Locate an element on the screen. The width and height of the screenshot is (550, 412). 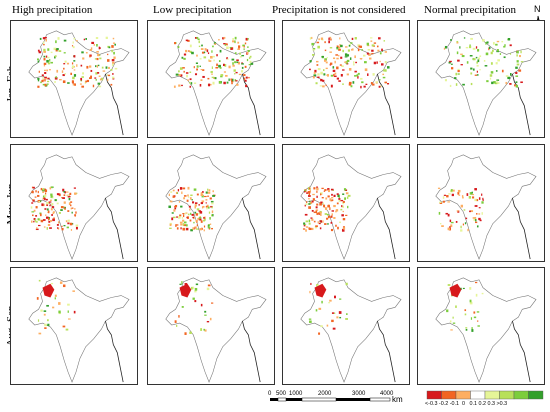
india-outline is located at coordinates (79, 330).